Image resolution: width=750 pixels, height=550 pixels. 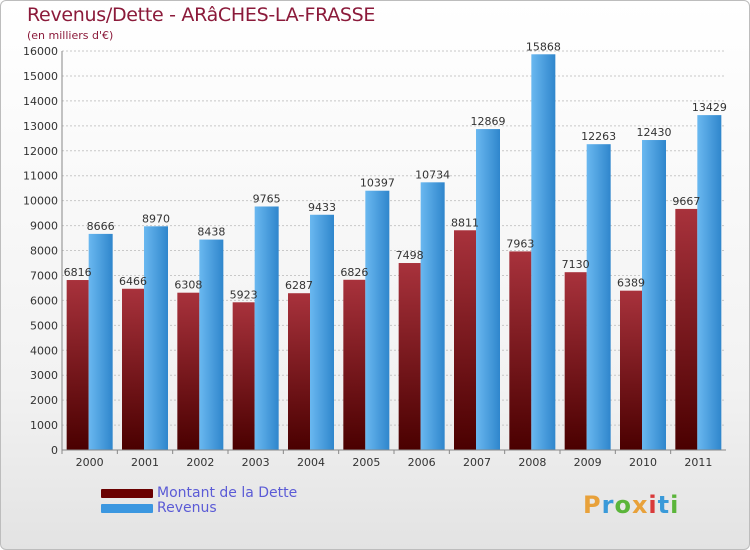 I want to click on data-label-dette: 9667, so click(x=686, y=201).